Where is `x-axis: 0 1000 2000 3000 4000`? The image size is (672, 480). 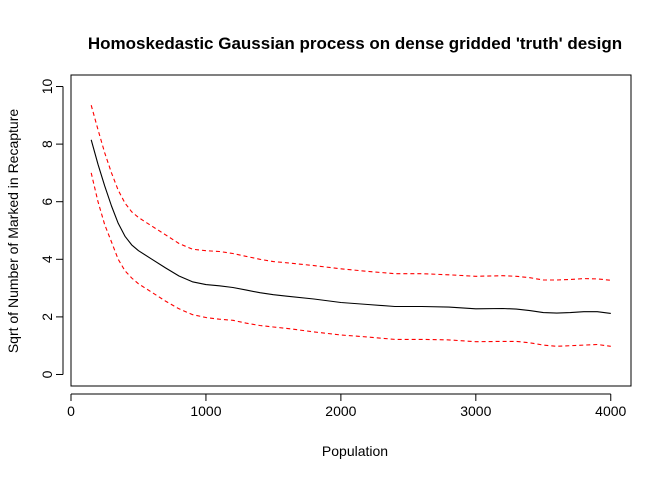
x-axis: 0 1000 2000 3000 4000 is located at coordinates (347, 406).